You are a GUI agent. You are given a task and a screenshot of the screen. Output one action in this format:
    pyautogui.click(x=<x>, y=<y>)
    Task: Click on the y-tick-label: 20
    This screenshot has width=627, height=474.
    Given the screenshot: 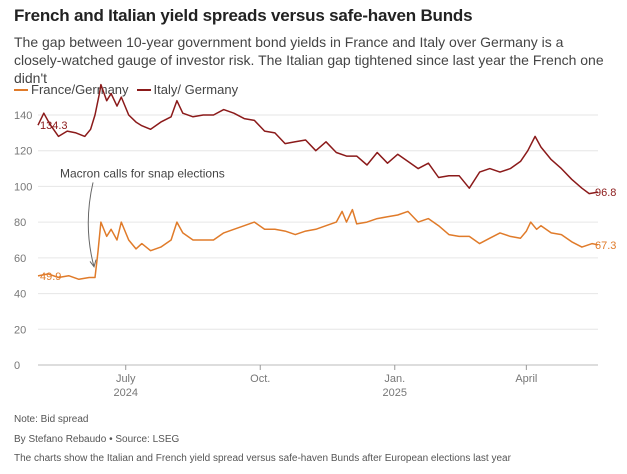 What is the action you would take?
    pyautogui.click(x=20, y=330)
    